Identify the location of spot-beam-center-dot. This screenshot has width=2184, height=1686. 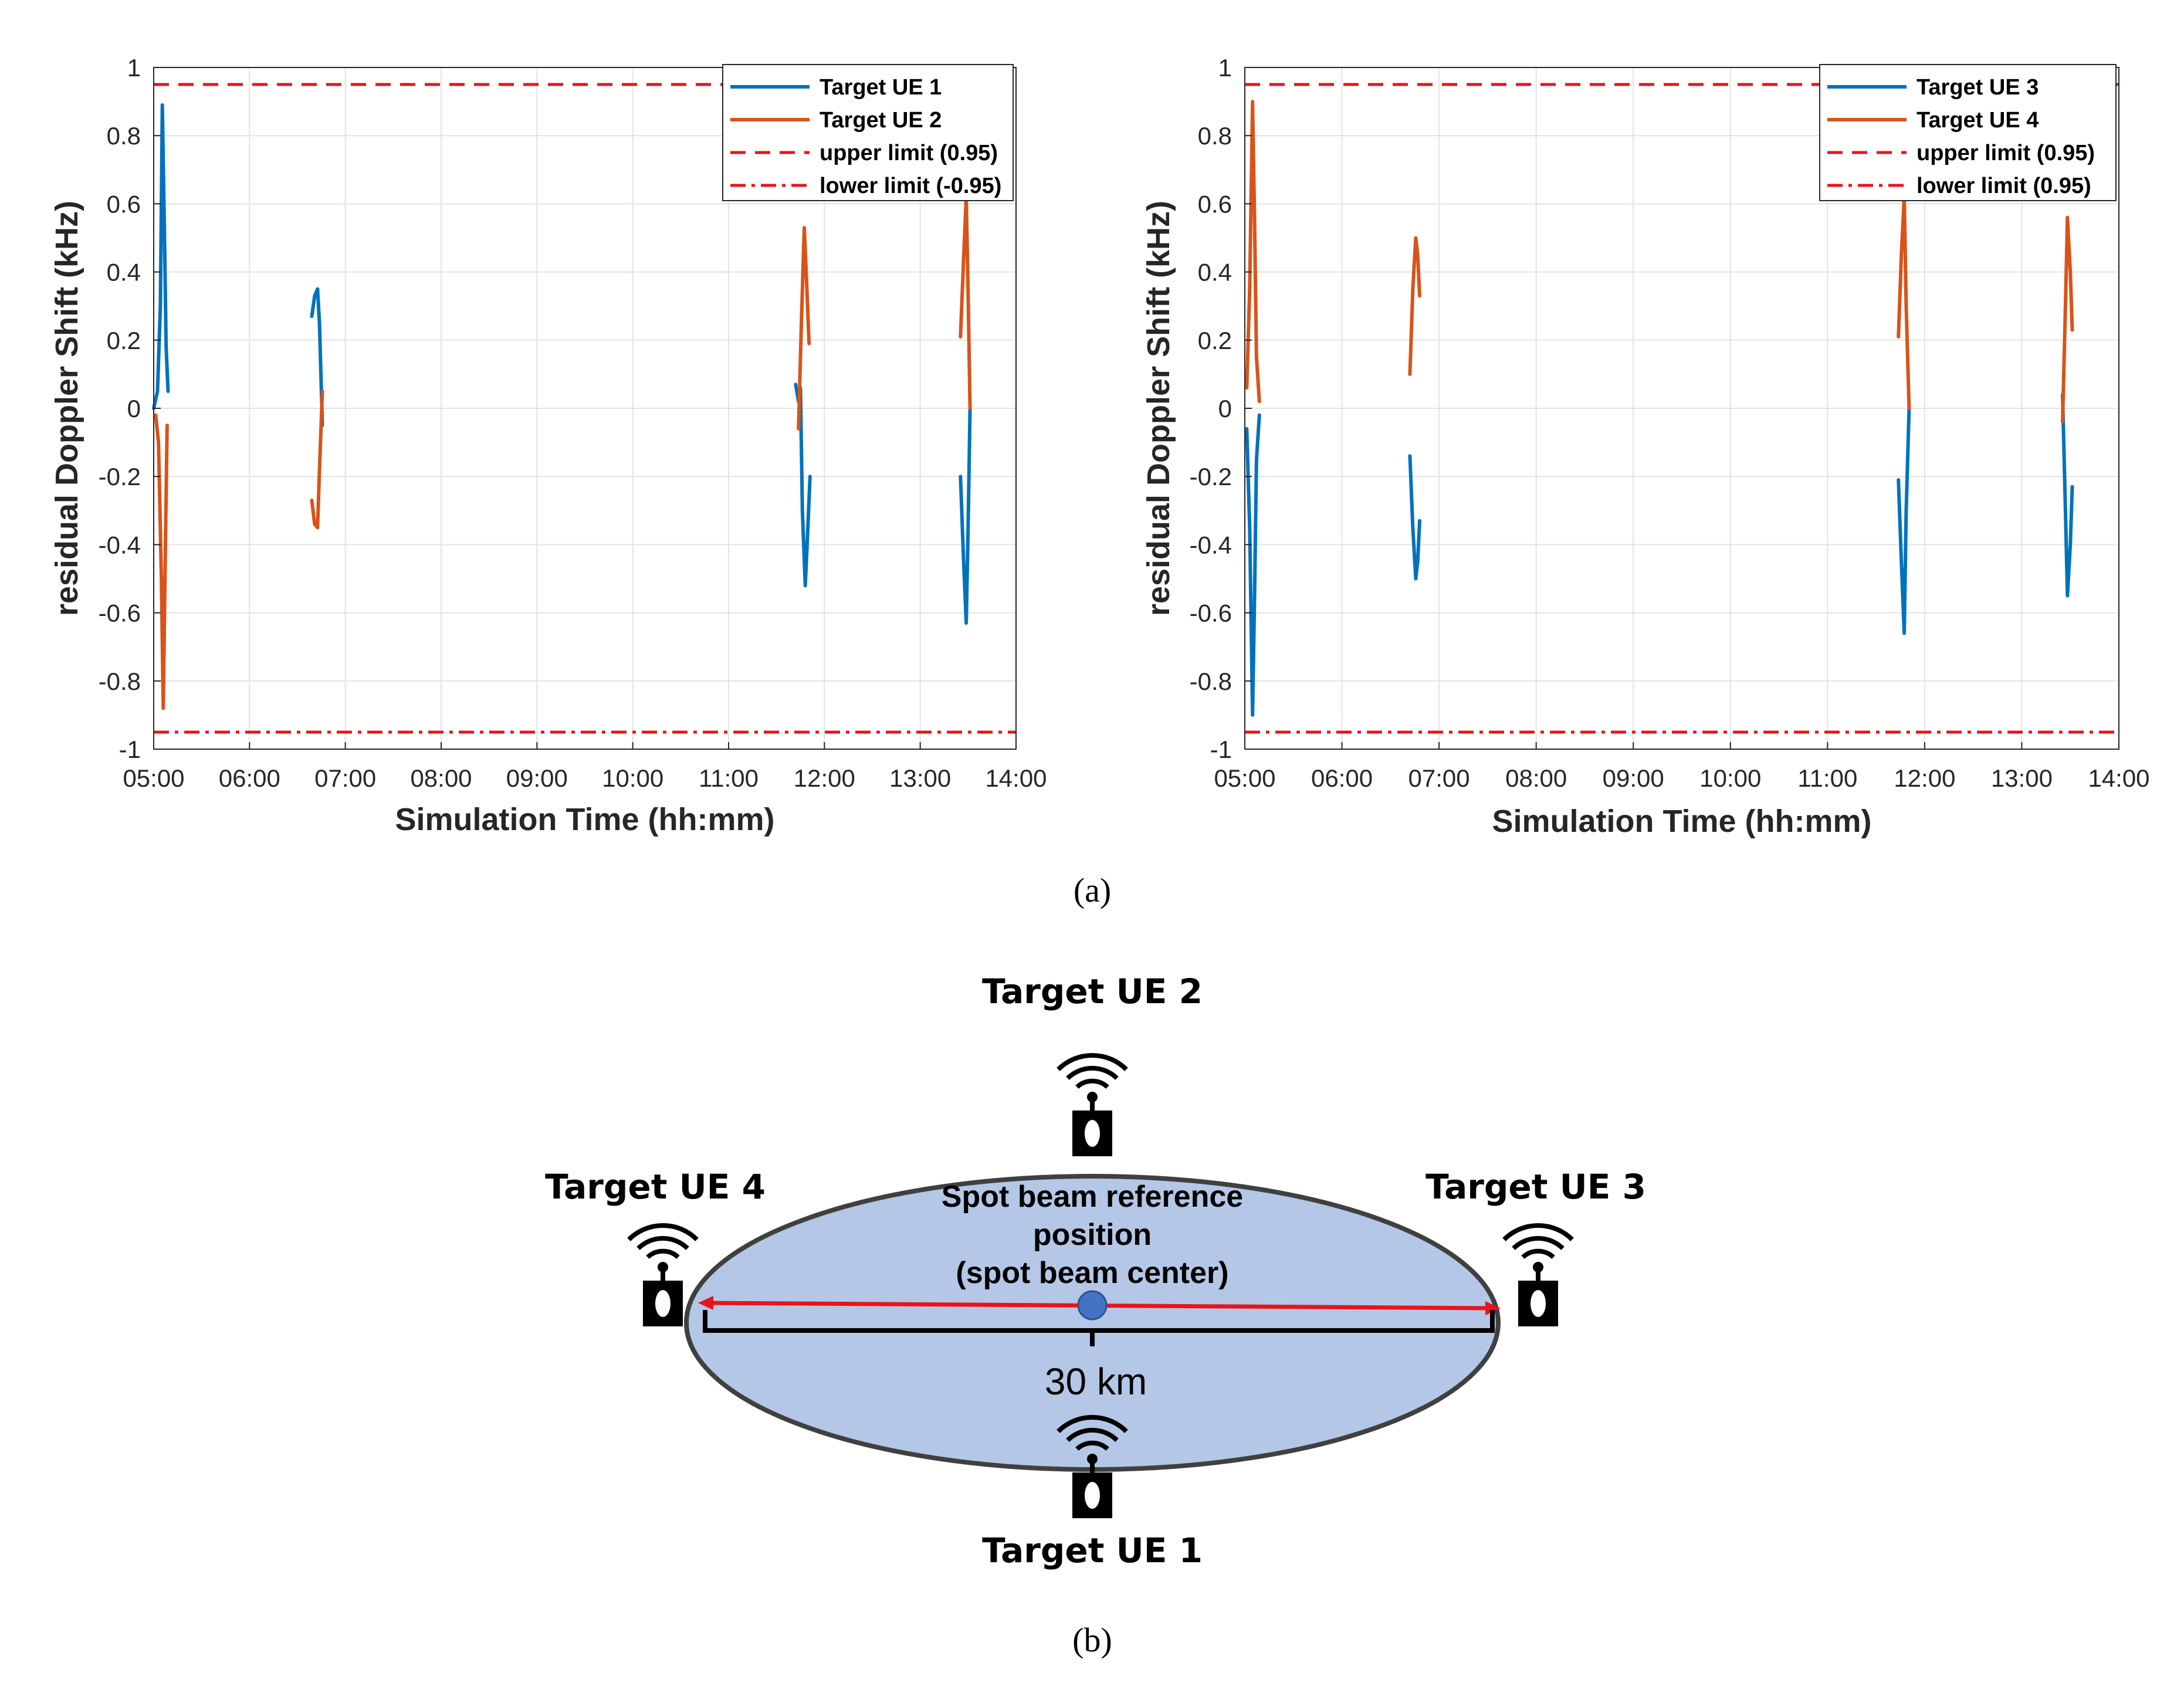
(1092, 1305).